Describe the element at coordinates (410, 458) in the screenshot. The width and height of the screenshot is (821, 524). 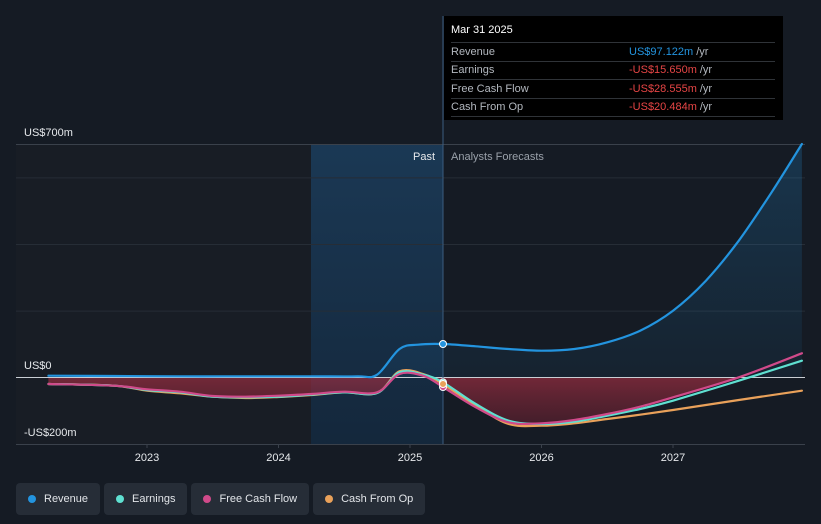
I see `x-tick-label: 2025` at that location.